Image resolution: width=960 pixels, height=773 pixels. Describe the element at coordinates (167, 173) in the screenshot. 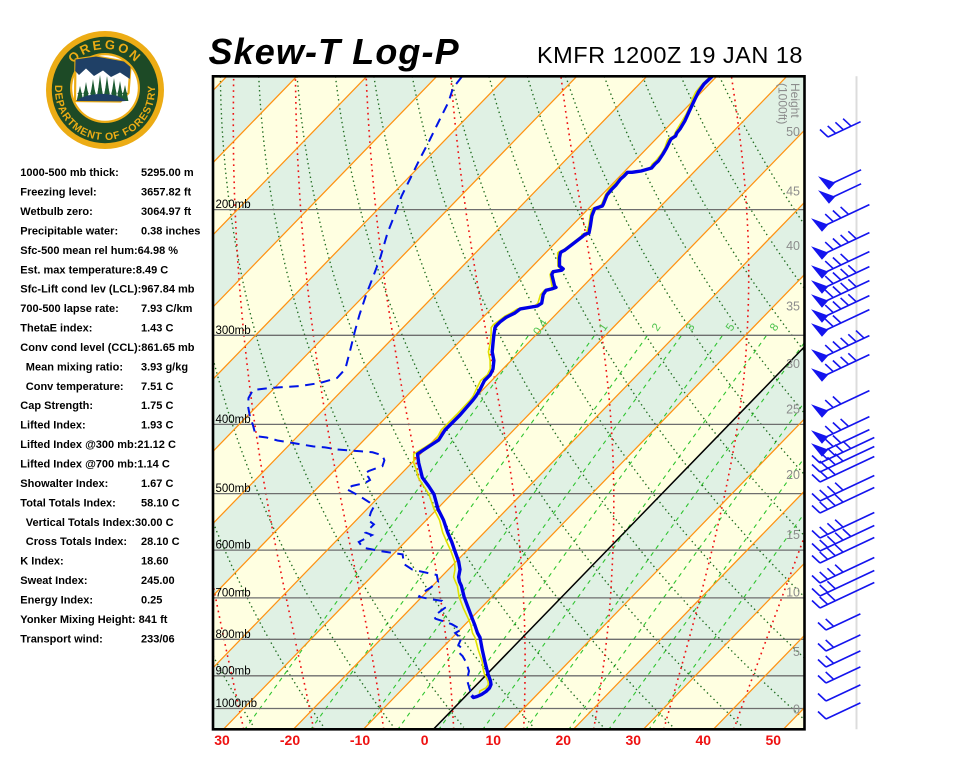

I see `svg-text: 5295.00 m` at that location.